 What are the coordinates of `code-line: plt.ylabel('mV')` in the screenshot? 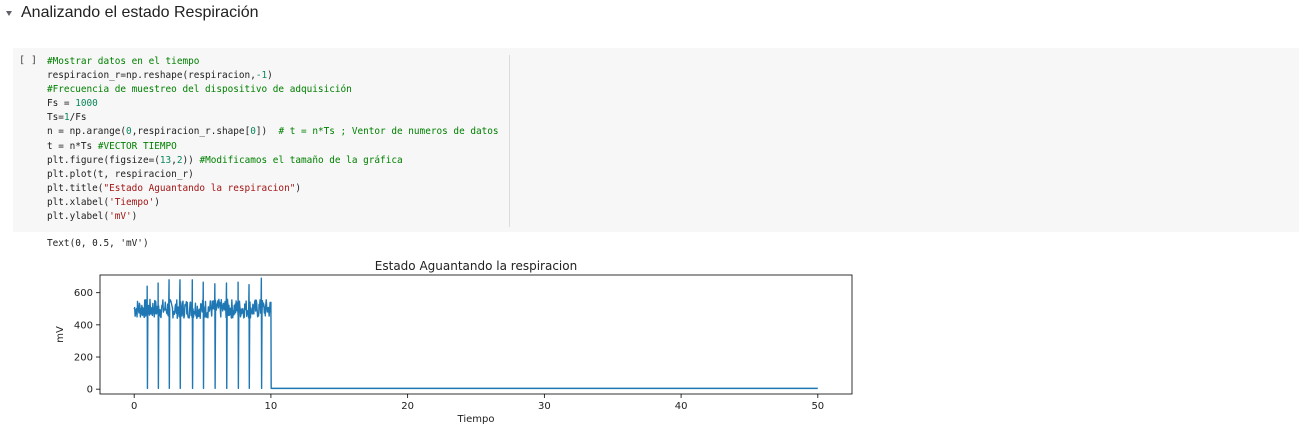 It's located at (278, 217).